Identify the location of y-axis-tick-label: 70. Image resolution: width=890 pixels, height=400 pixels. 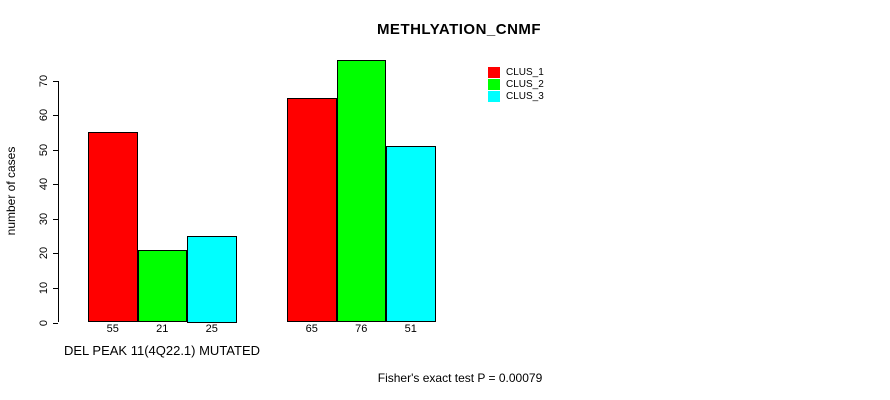
(44, 80).